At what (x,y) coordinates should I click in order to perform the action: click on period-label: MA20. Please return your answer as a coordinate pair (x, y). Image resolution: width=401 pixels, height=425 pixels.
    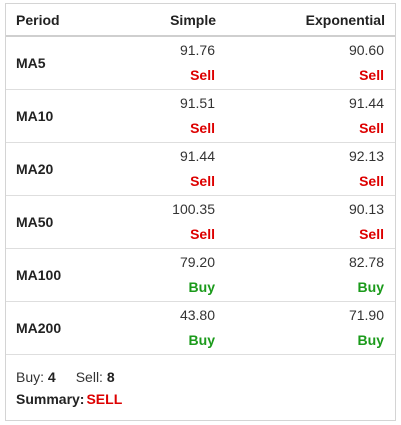
    Looking at the image, I should click on (35, 169).